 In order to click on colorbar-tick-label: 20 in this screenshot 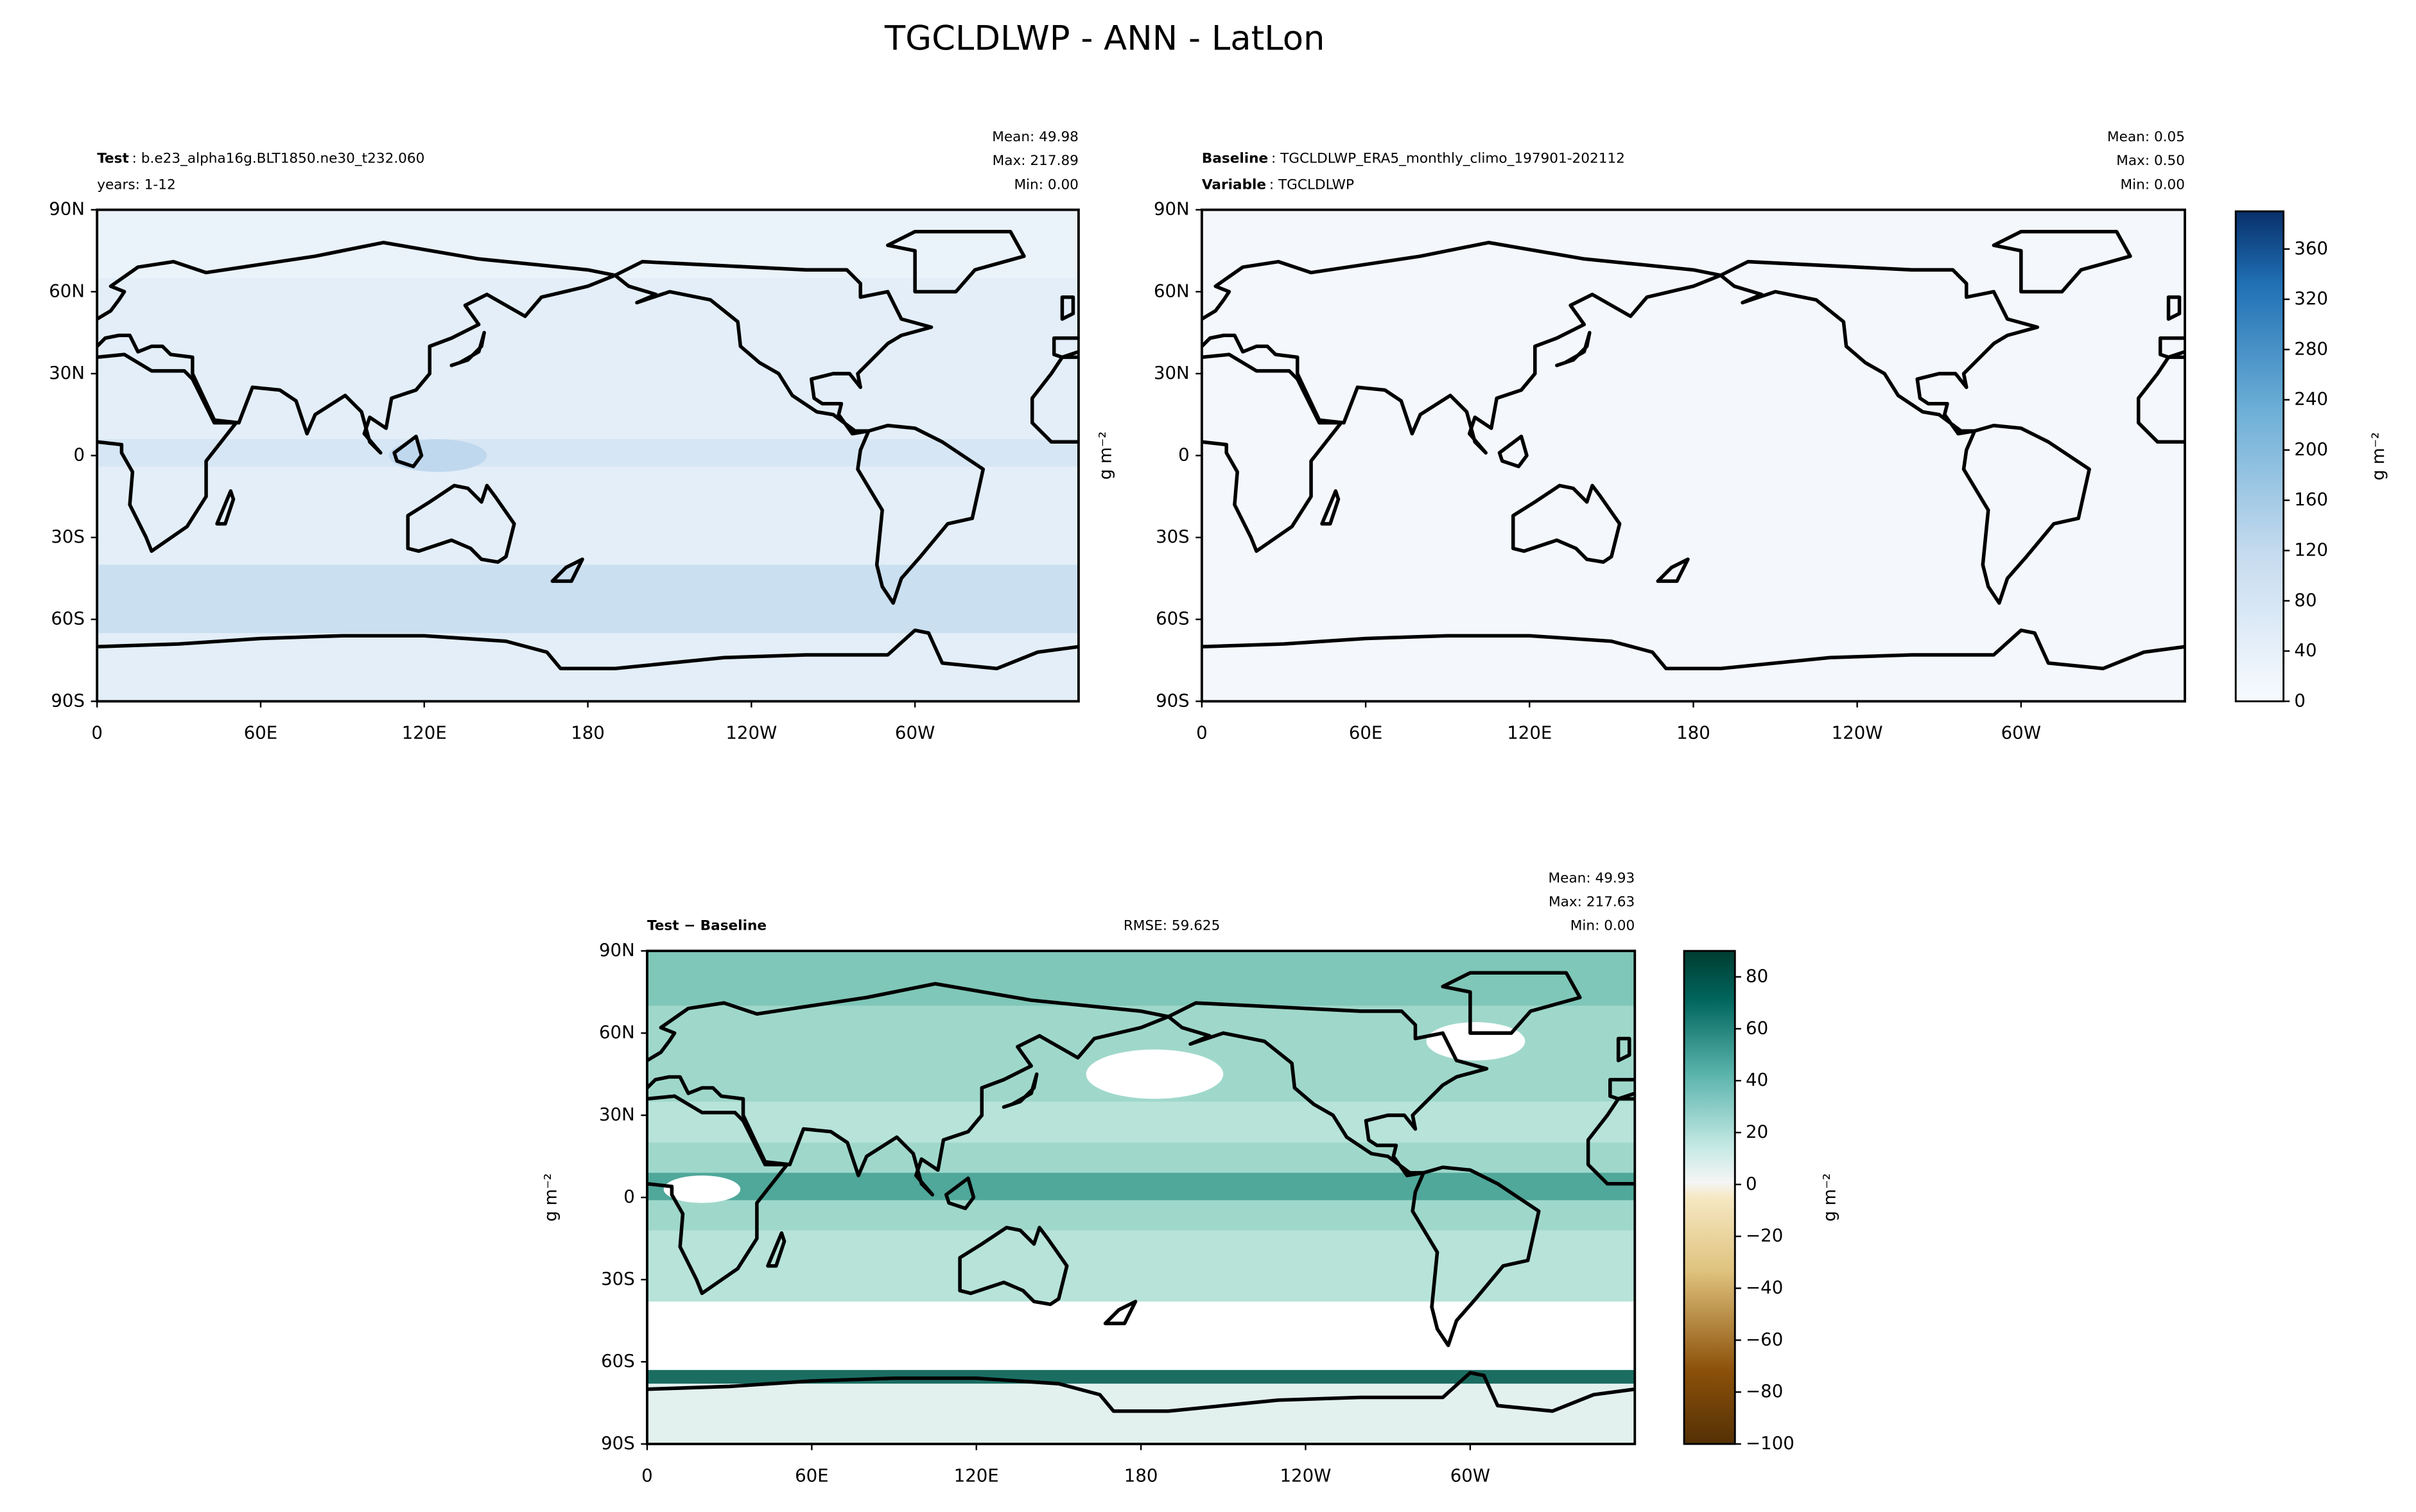, I will do `click(1757, 1131)`.